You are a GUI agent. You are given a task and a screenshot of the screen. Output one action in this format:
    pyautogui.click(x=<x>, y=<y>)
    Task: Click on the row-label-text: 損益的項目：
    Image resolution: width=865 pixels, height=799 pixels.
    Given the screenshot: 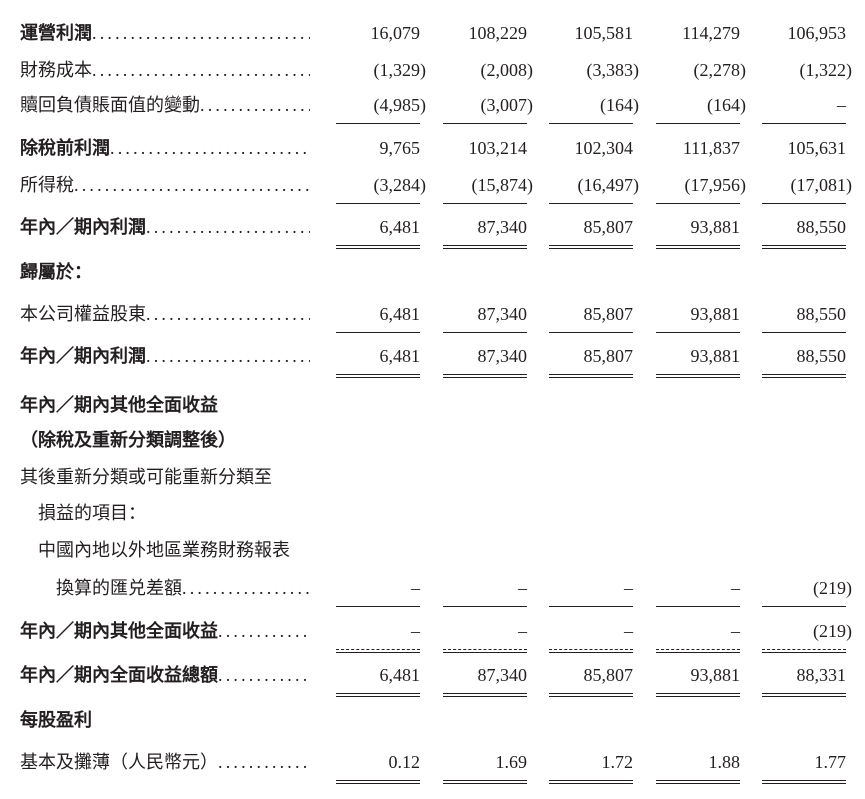 What is the action you would take?
    pyautogui.click(x=92, y=513)
    